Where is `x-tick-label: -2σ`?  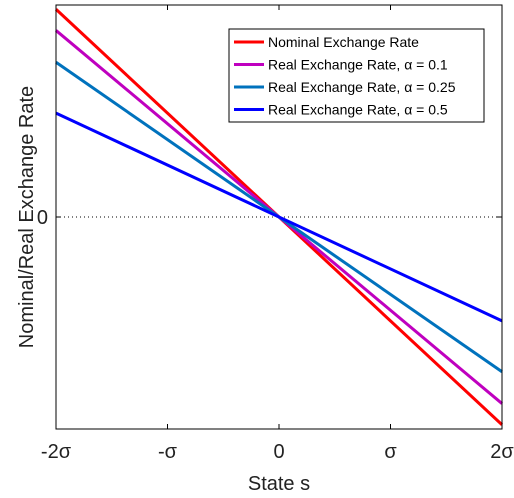 x-tick-label: -2σ is located at coordinates (56, 452).